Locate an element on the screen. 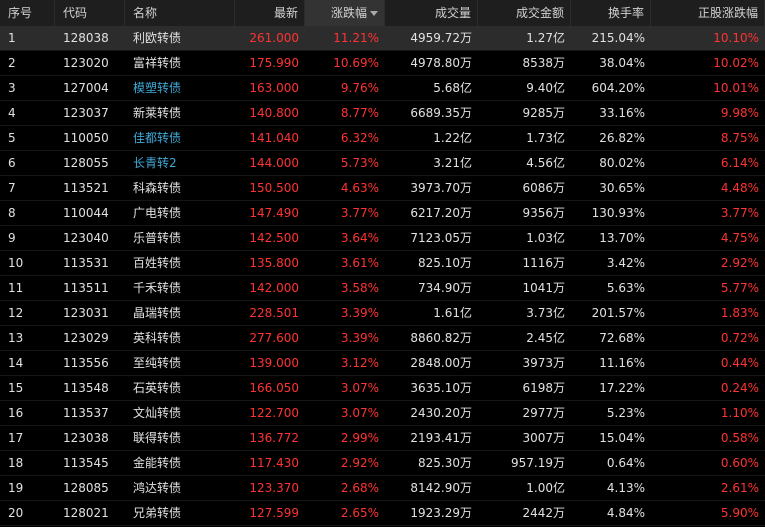  cell-turnover: 0.64% is located at coordinates (625, 463).